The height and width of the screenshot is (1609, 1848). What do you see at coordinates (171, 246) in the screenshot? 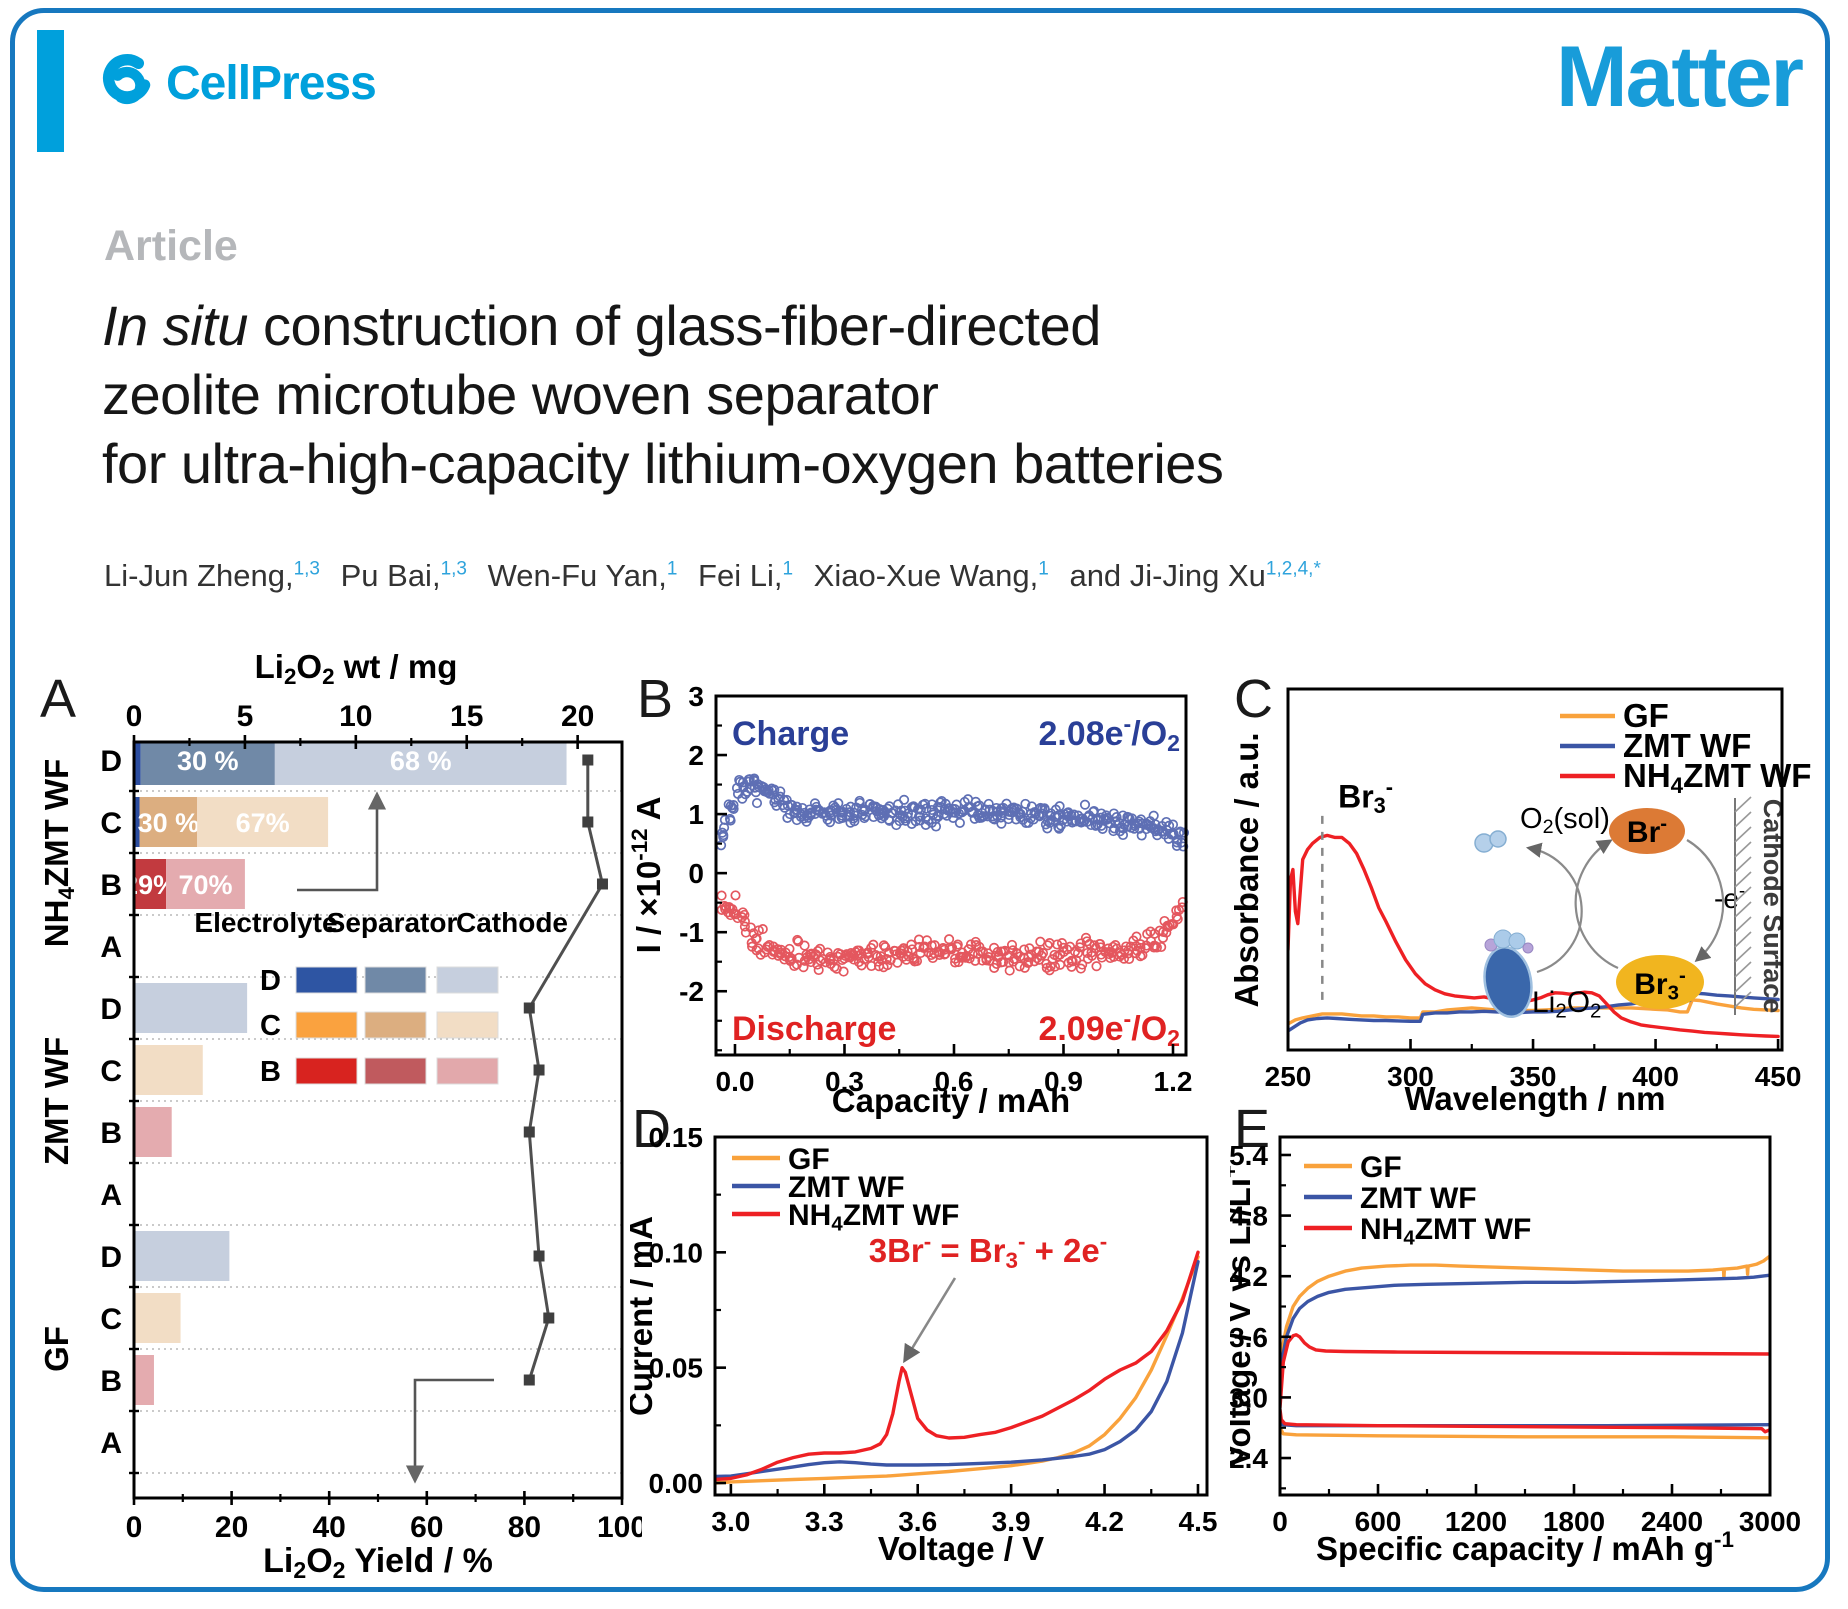
I see `article-label: Article` at bounding box center [171, 246].